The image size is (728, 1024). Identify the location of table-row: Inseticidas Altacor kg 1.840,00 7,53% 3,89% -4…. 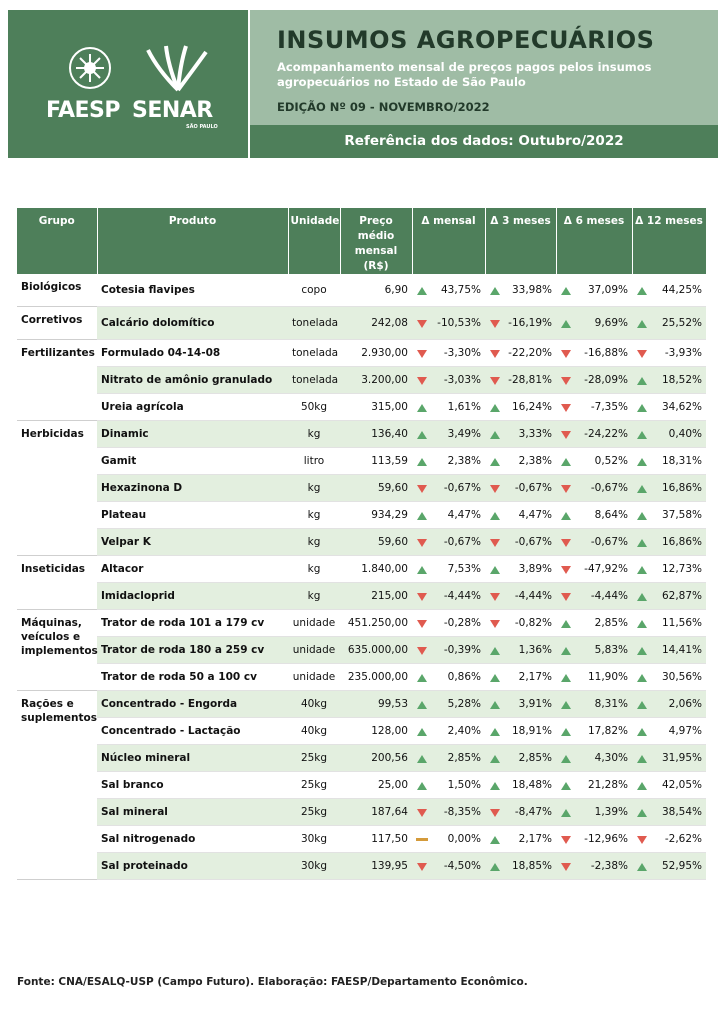
(361, 582).